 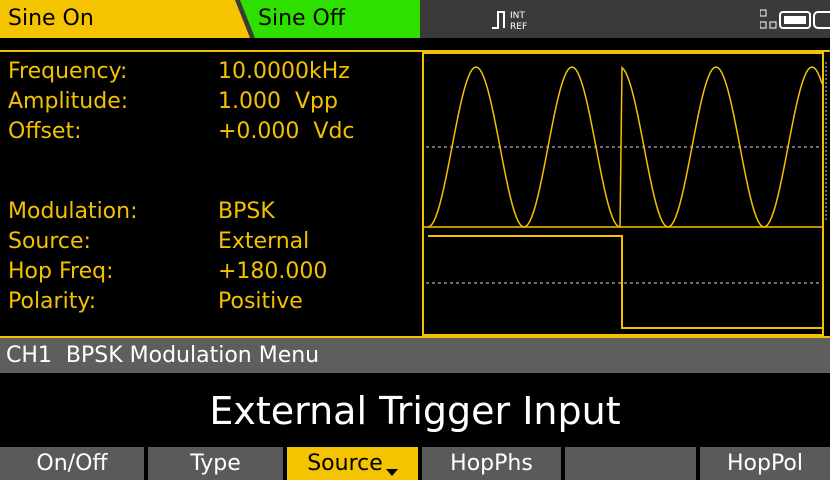 I want to click on param-label: Polarity:, so click(x=52, y=301).